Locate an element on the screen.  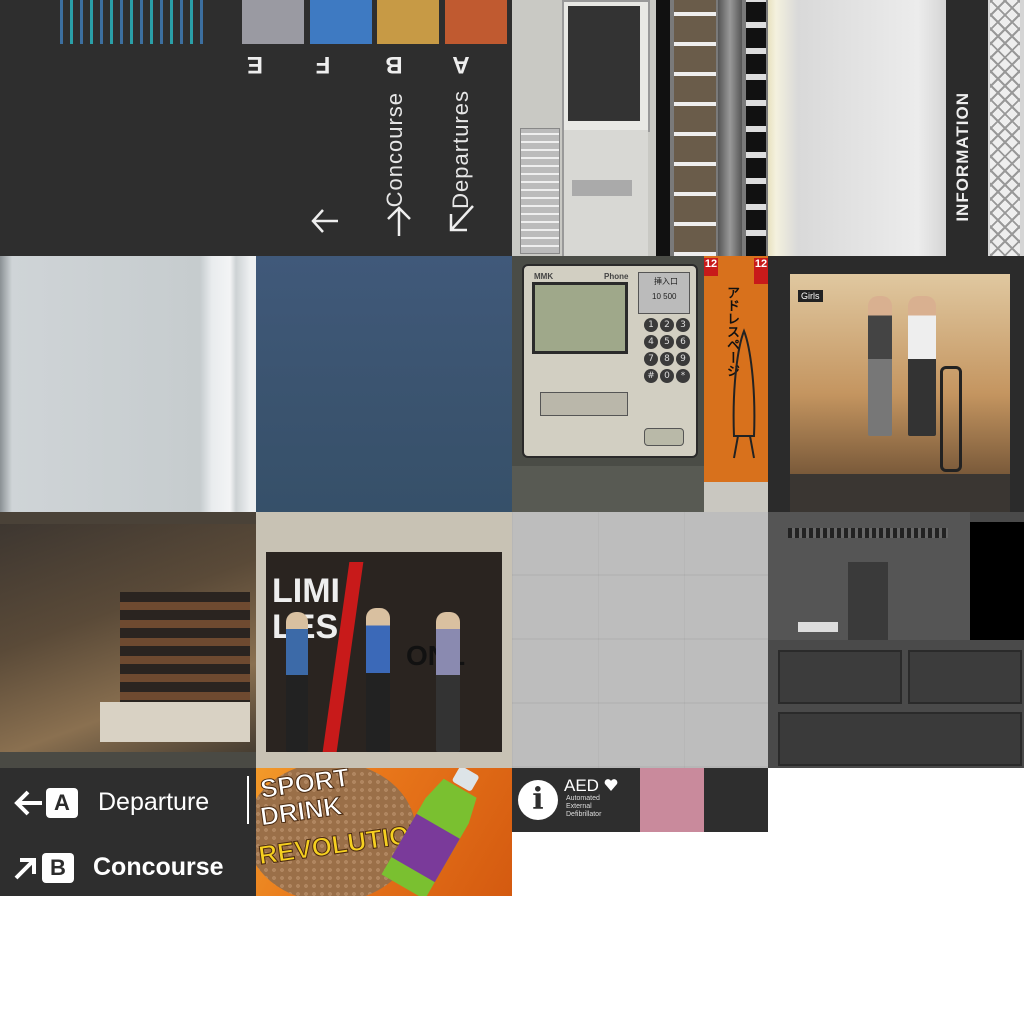
fashion-window: LIMI LES ONL is located at coordinates (384, 640).